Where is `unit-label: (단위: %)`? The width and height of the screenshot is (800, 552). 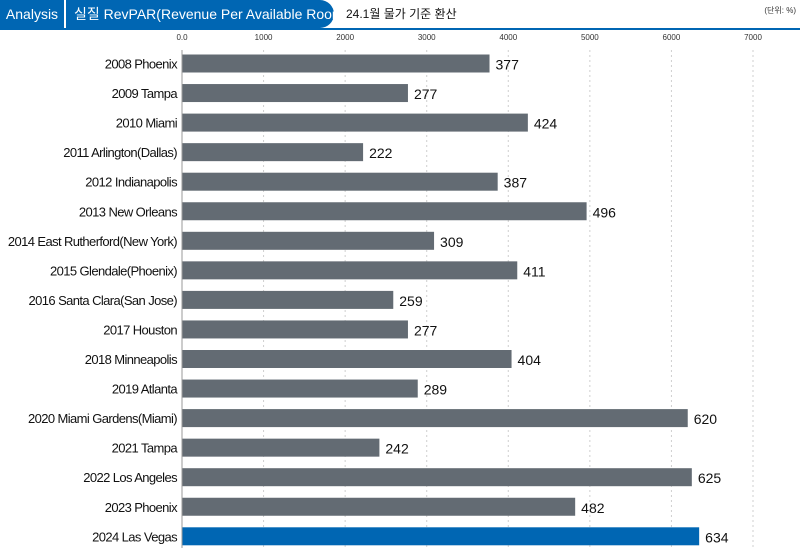
unit-label: (단위: %) is located at coordinates (780, 10).